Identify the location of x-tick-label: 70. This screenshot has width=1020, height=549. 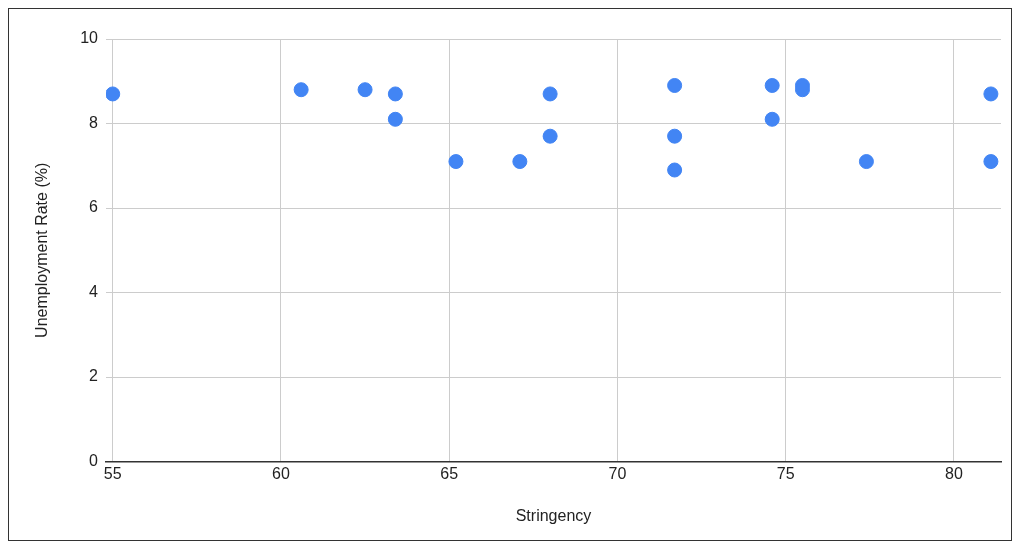
(617, 473).